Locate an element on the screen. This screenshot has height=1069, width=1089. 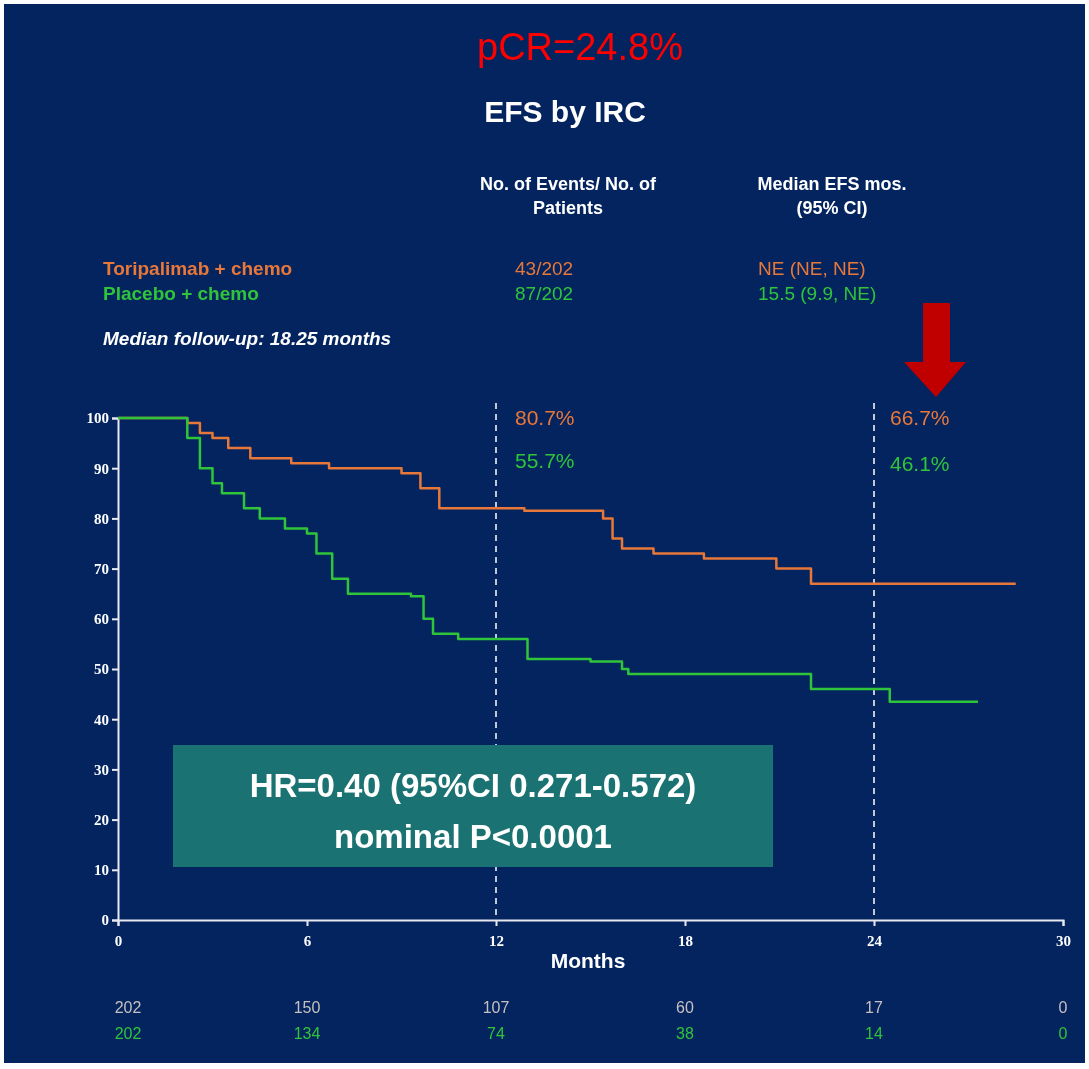
x-tick-label: 12 is located at coordinates (496, 940).